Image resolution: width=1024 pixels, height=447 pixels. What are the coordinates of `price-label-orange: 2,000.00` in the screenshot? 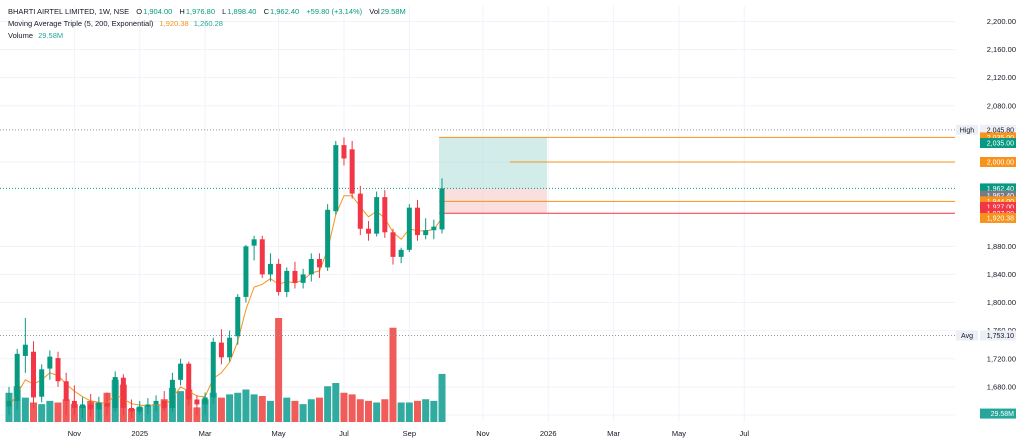 It's located at (998, 162).